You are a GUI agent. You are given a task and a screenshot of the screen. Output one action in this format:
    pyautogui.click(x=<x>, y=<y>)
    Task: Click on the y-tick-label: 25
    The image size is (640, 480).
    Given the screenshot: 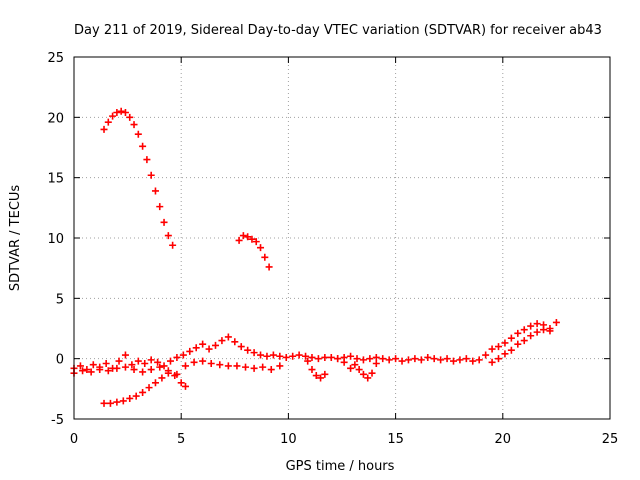 What is the action you would take?
    pyautogui.click(x=55, y=58)
    